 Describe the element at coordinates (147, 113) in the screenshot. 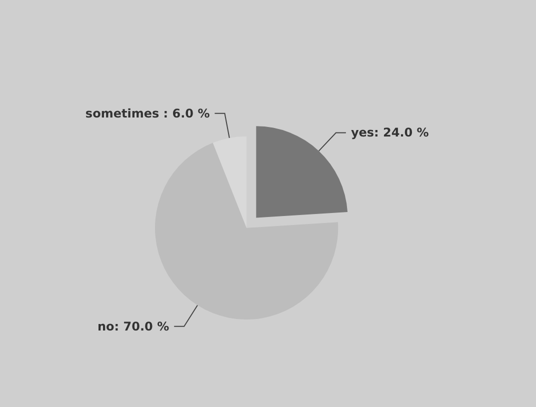

I see `slice-label: sometimes : 6.0 %` at that location.